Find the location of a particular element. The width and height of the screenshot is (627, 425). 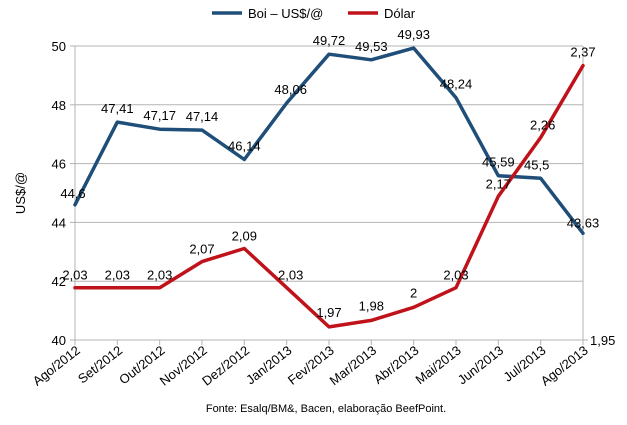

y-tick-label: 42 is located at coordinates (59, 281).